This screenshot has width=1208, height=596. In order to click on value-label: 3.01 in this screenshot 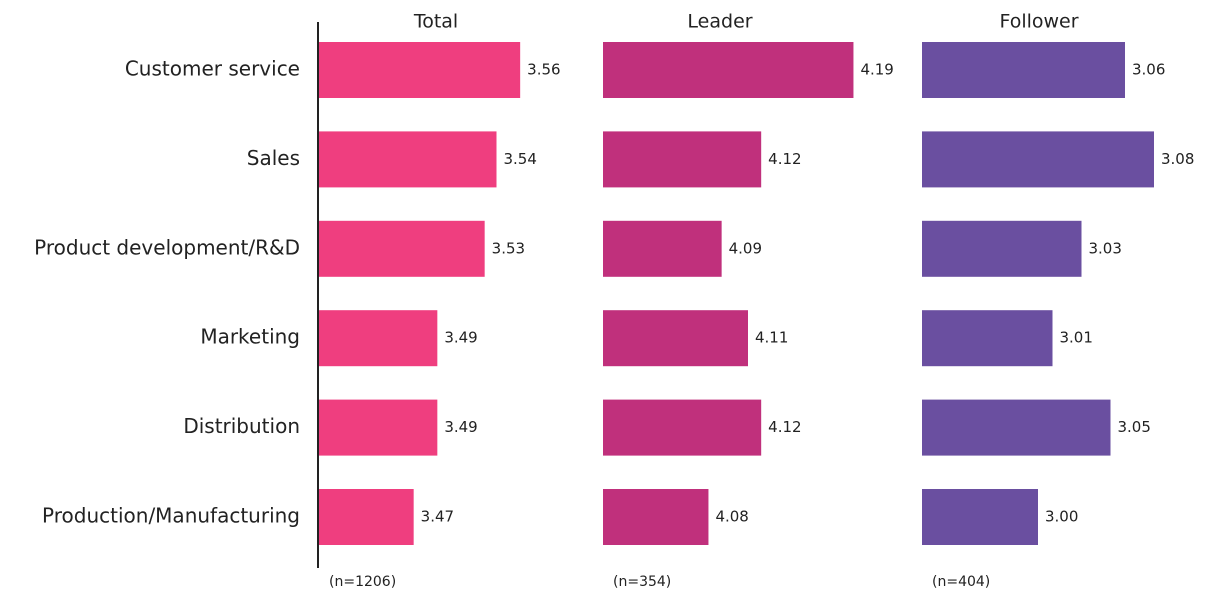, I will do `click(1076, 338)`.